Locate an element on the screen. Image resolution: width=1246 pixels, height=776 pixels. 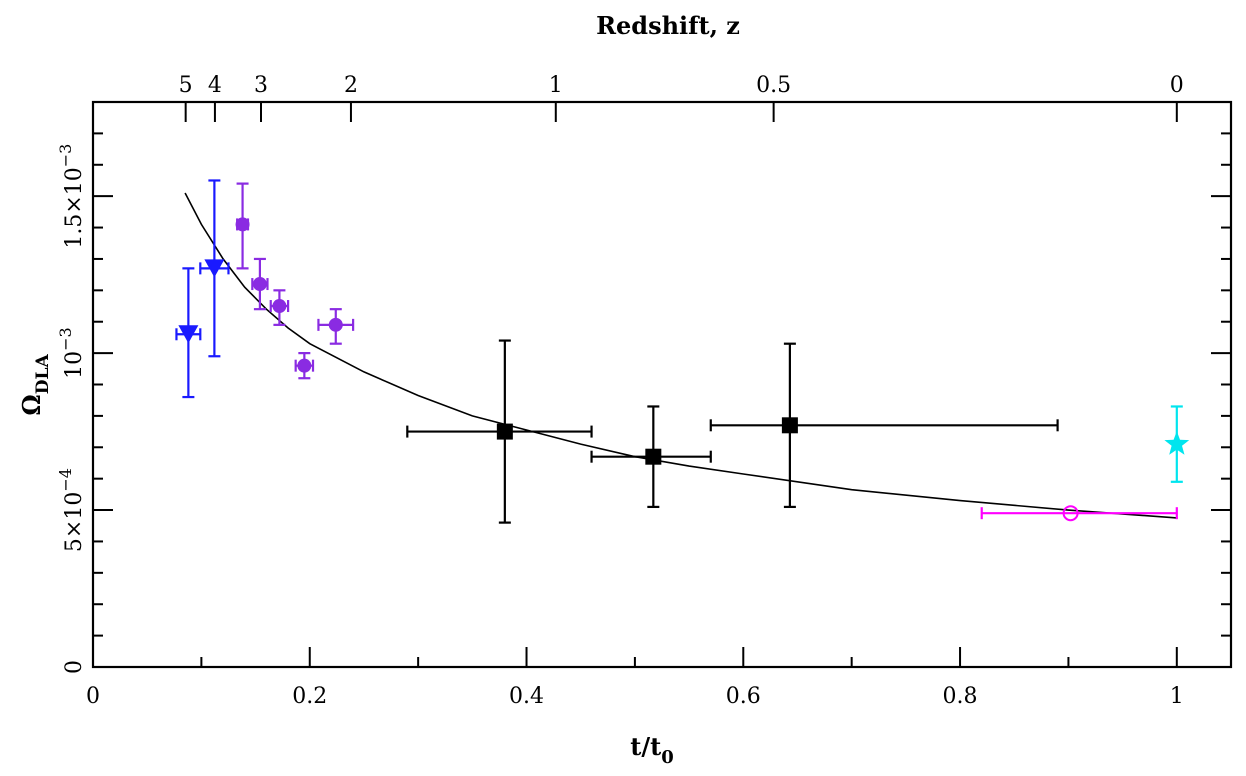
series-star is located at coordinates (1177, 444).